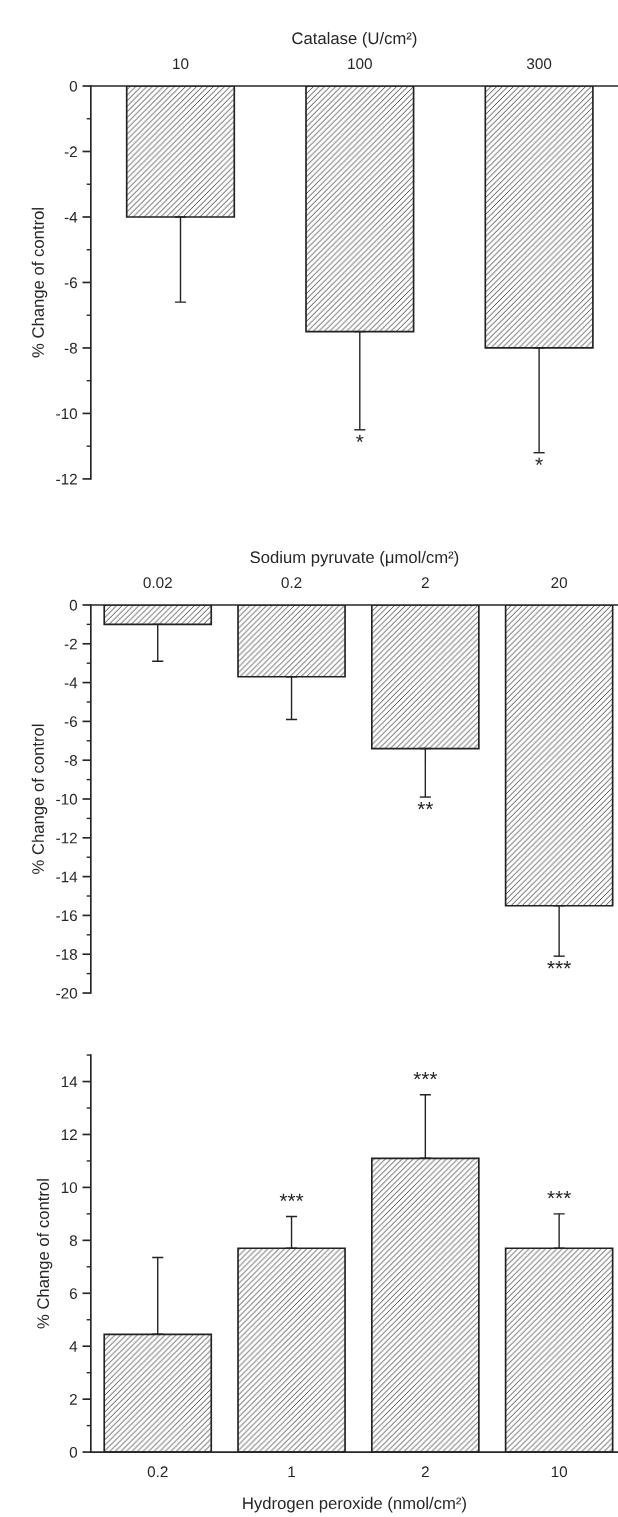  What do you see at coordinates (73, 1241) in the screenshot?
I see `y-tick-label: 8` at bounding box center [73, 1241].